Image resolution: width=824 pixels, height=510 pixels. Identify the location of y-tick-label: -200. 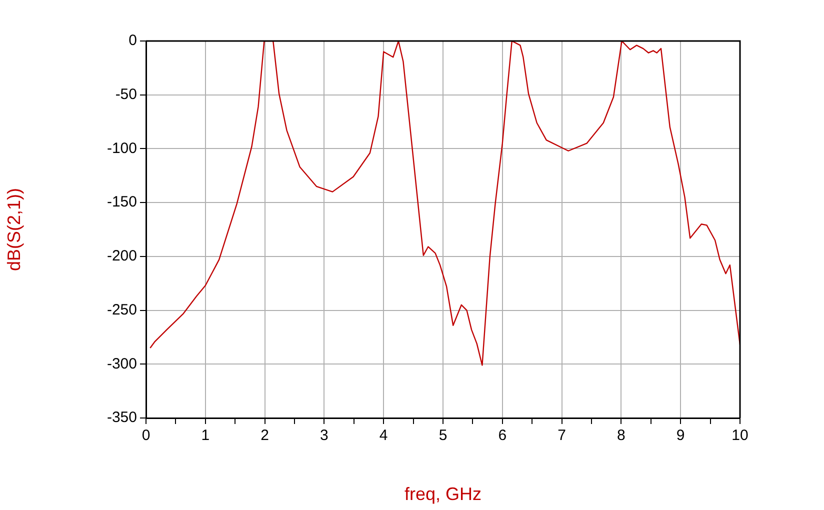
(121, 256).